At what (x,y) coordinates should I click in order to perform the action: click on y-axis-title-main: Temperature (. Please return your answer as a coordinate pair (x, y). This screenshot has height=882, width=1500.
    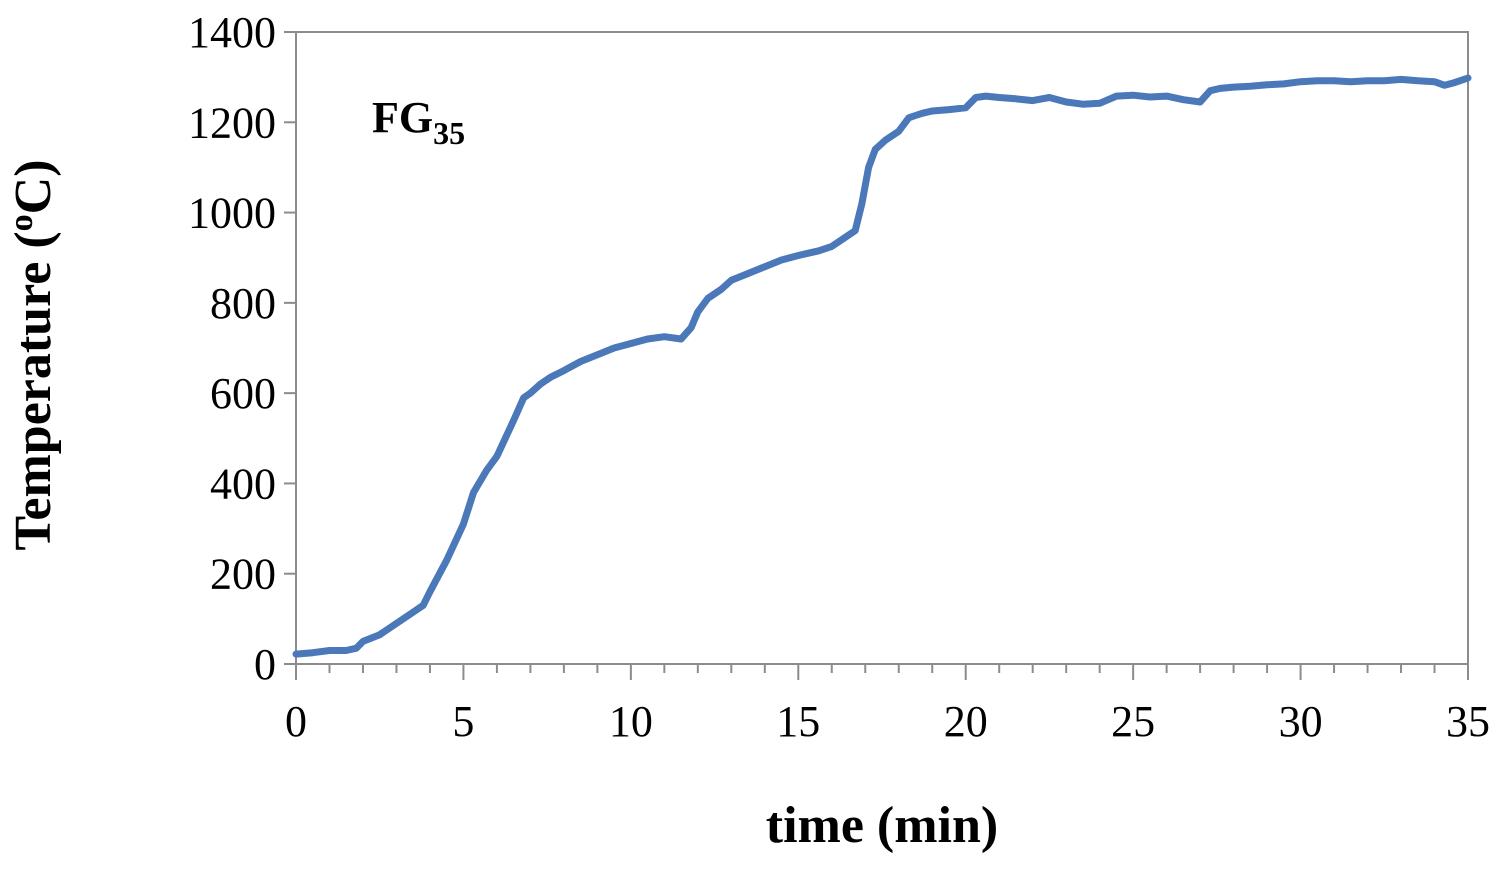
    Looking at the image, I should click on (33, 390).